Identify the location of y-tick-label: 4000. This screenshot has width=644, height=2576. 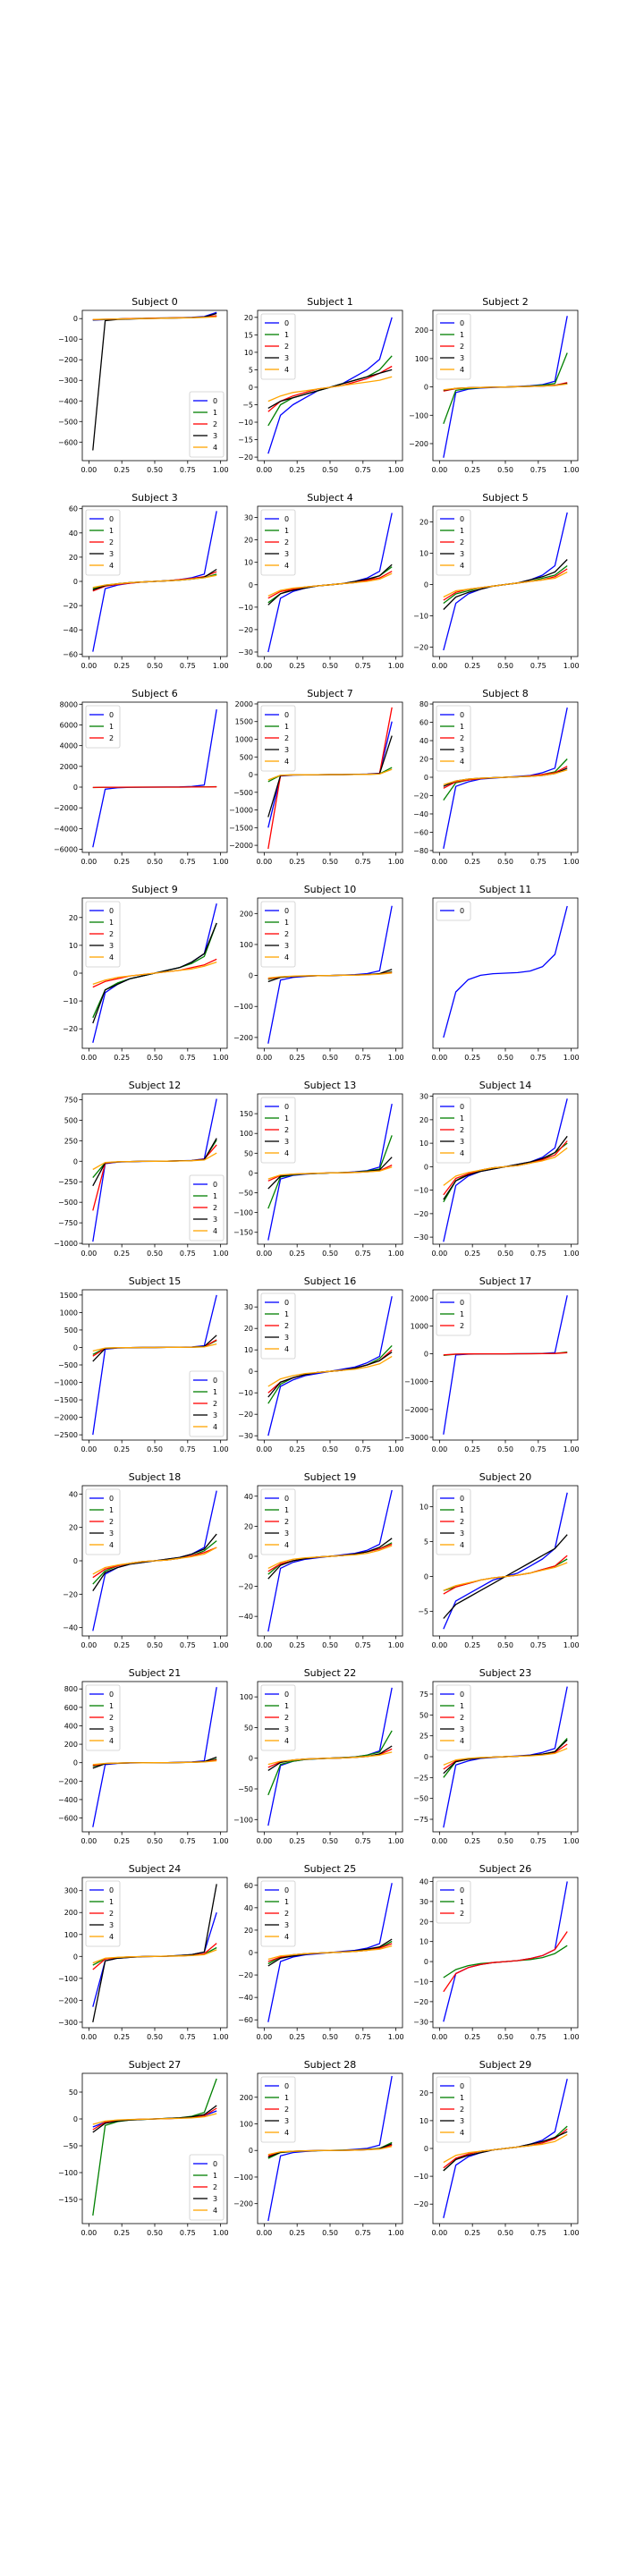
(69, 746).